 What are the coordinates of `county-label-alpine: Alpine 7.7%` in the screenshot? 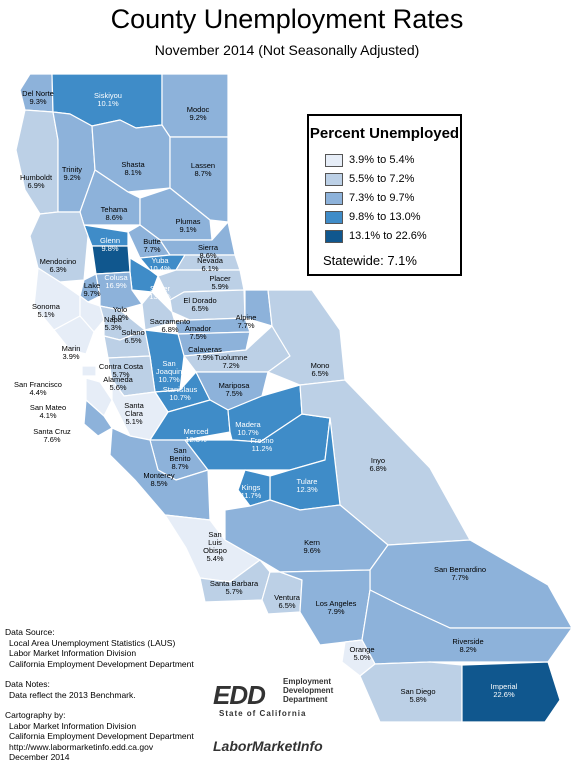 It's located at (246, 321).